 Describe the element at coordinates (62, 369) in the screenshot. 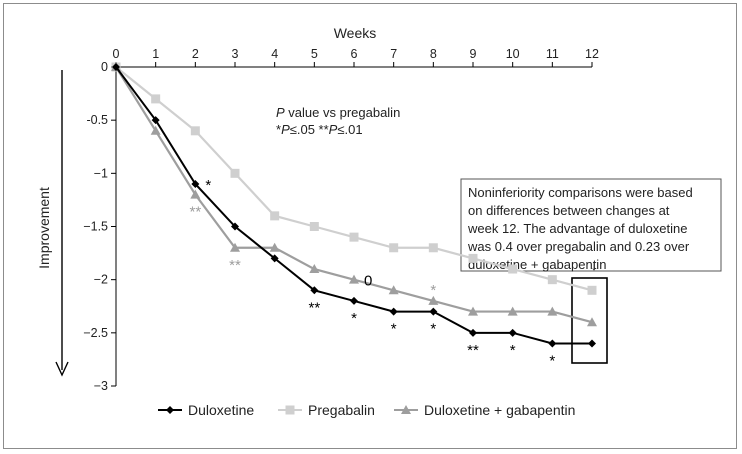

I see `improvement-arrow-head` at that location.